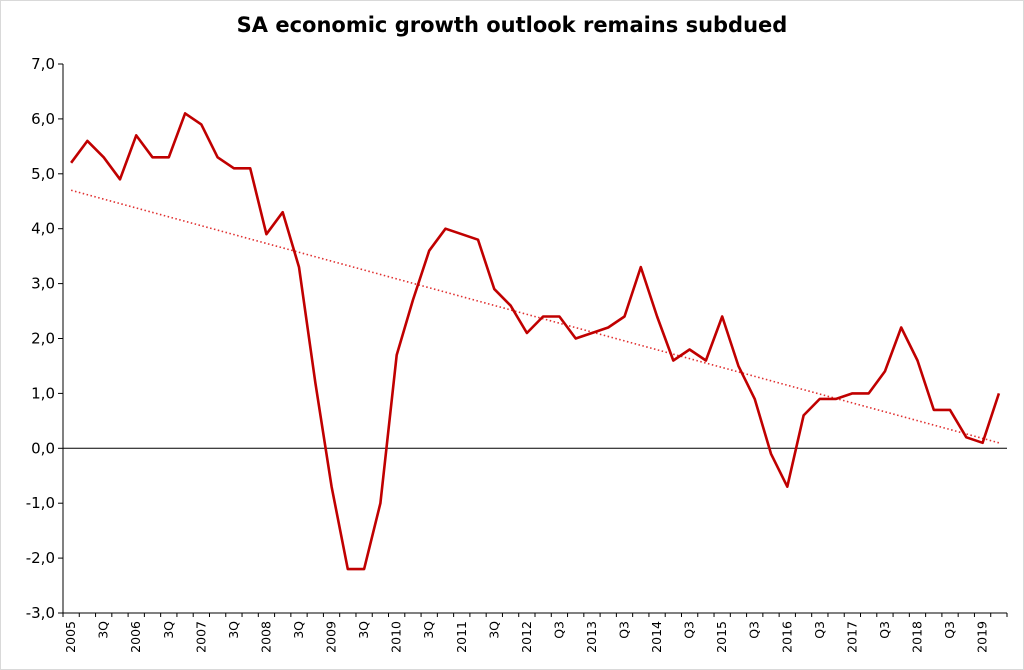 This screenshot has height=670, width=1024. Describe the element at coordinates (40, 503) in the screenshot. I see `y-tick-label: -1,0` at that location.